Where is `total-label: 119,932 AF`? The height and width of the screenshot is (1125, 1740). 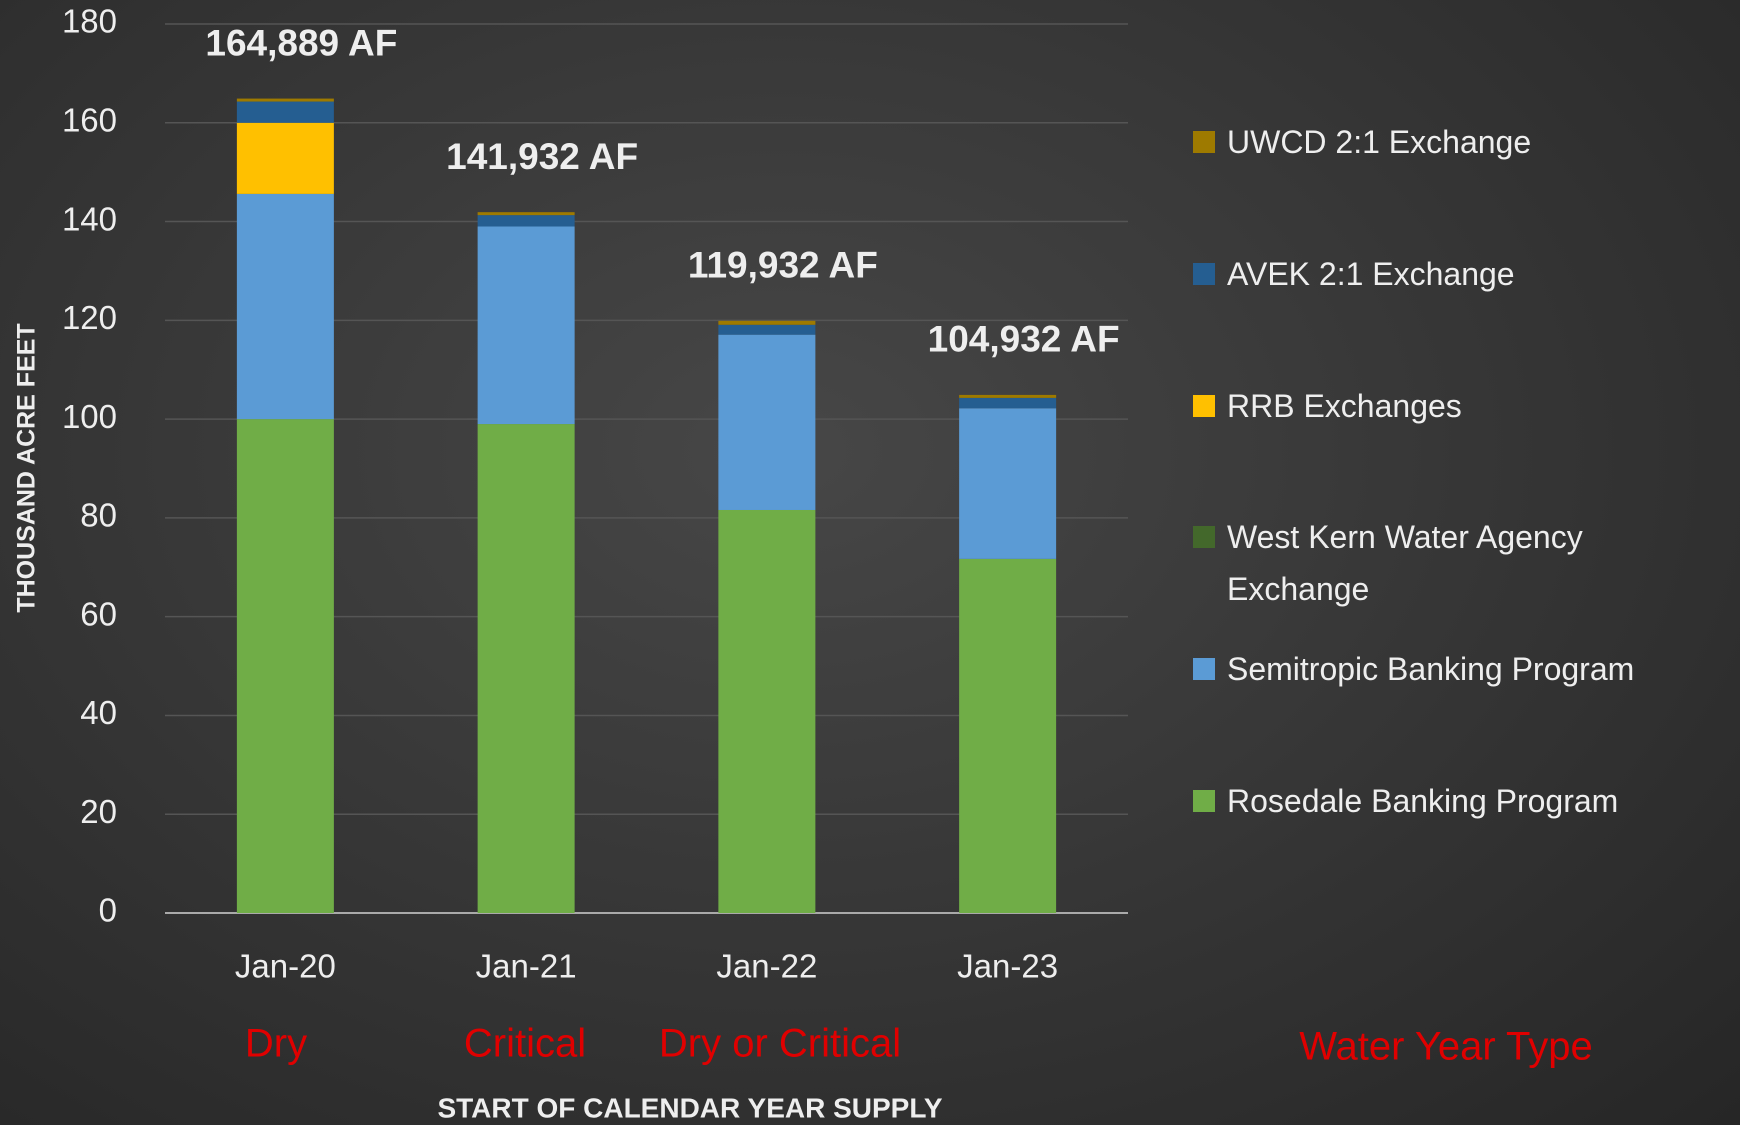 total-label: 119,932 AF is located at coordinates (783, 265).